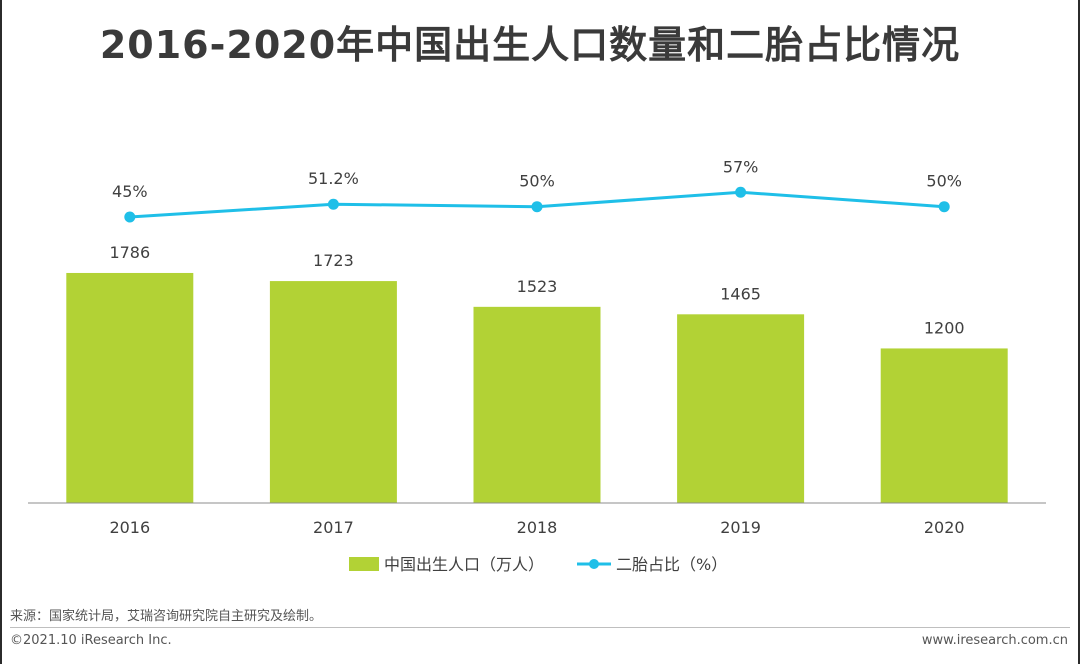 The width and height of the screenshot is (1080, 664). What do you see at coordinates (740, 527) in the screenshot?
I see `x-tick-2019: 2019` at bounding box center [740, 527].